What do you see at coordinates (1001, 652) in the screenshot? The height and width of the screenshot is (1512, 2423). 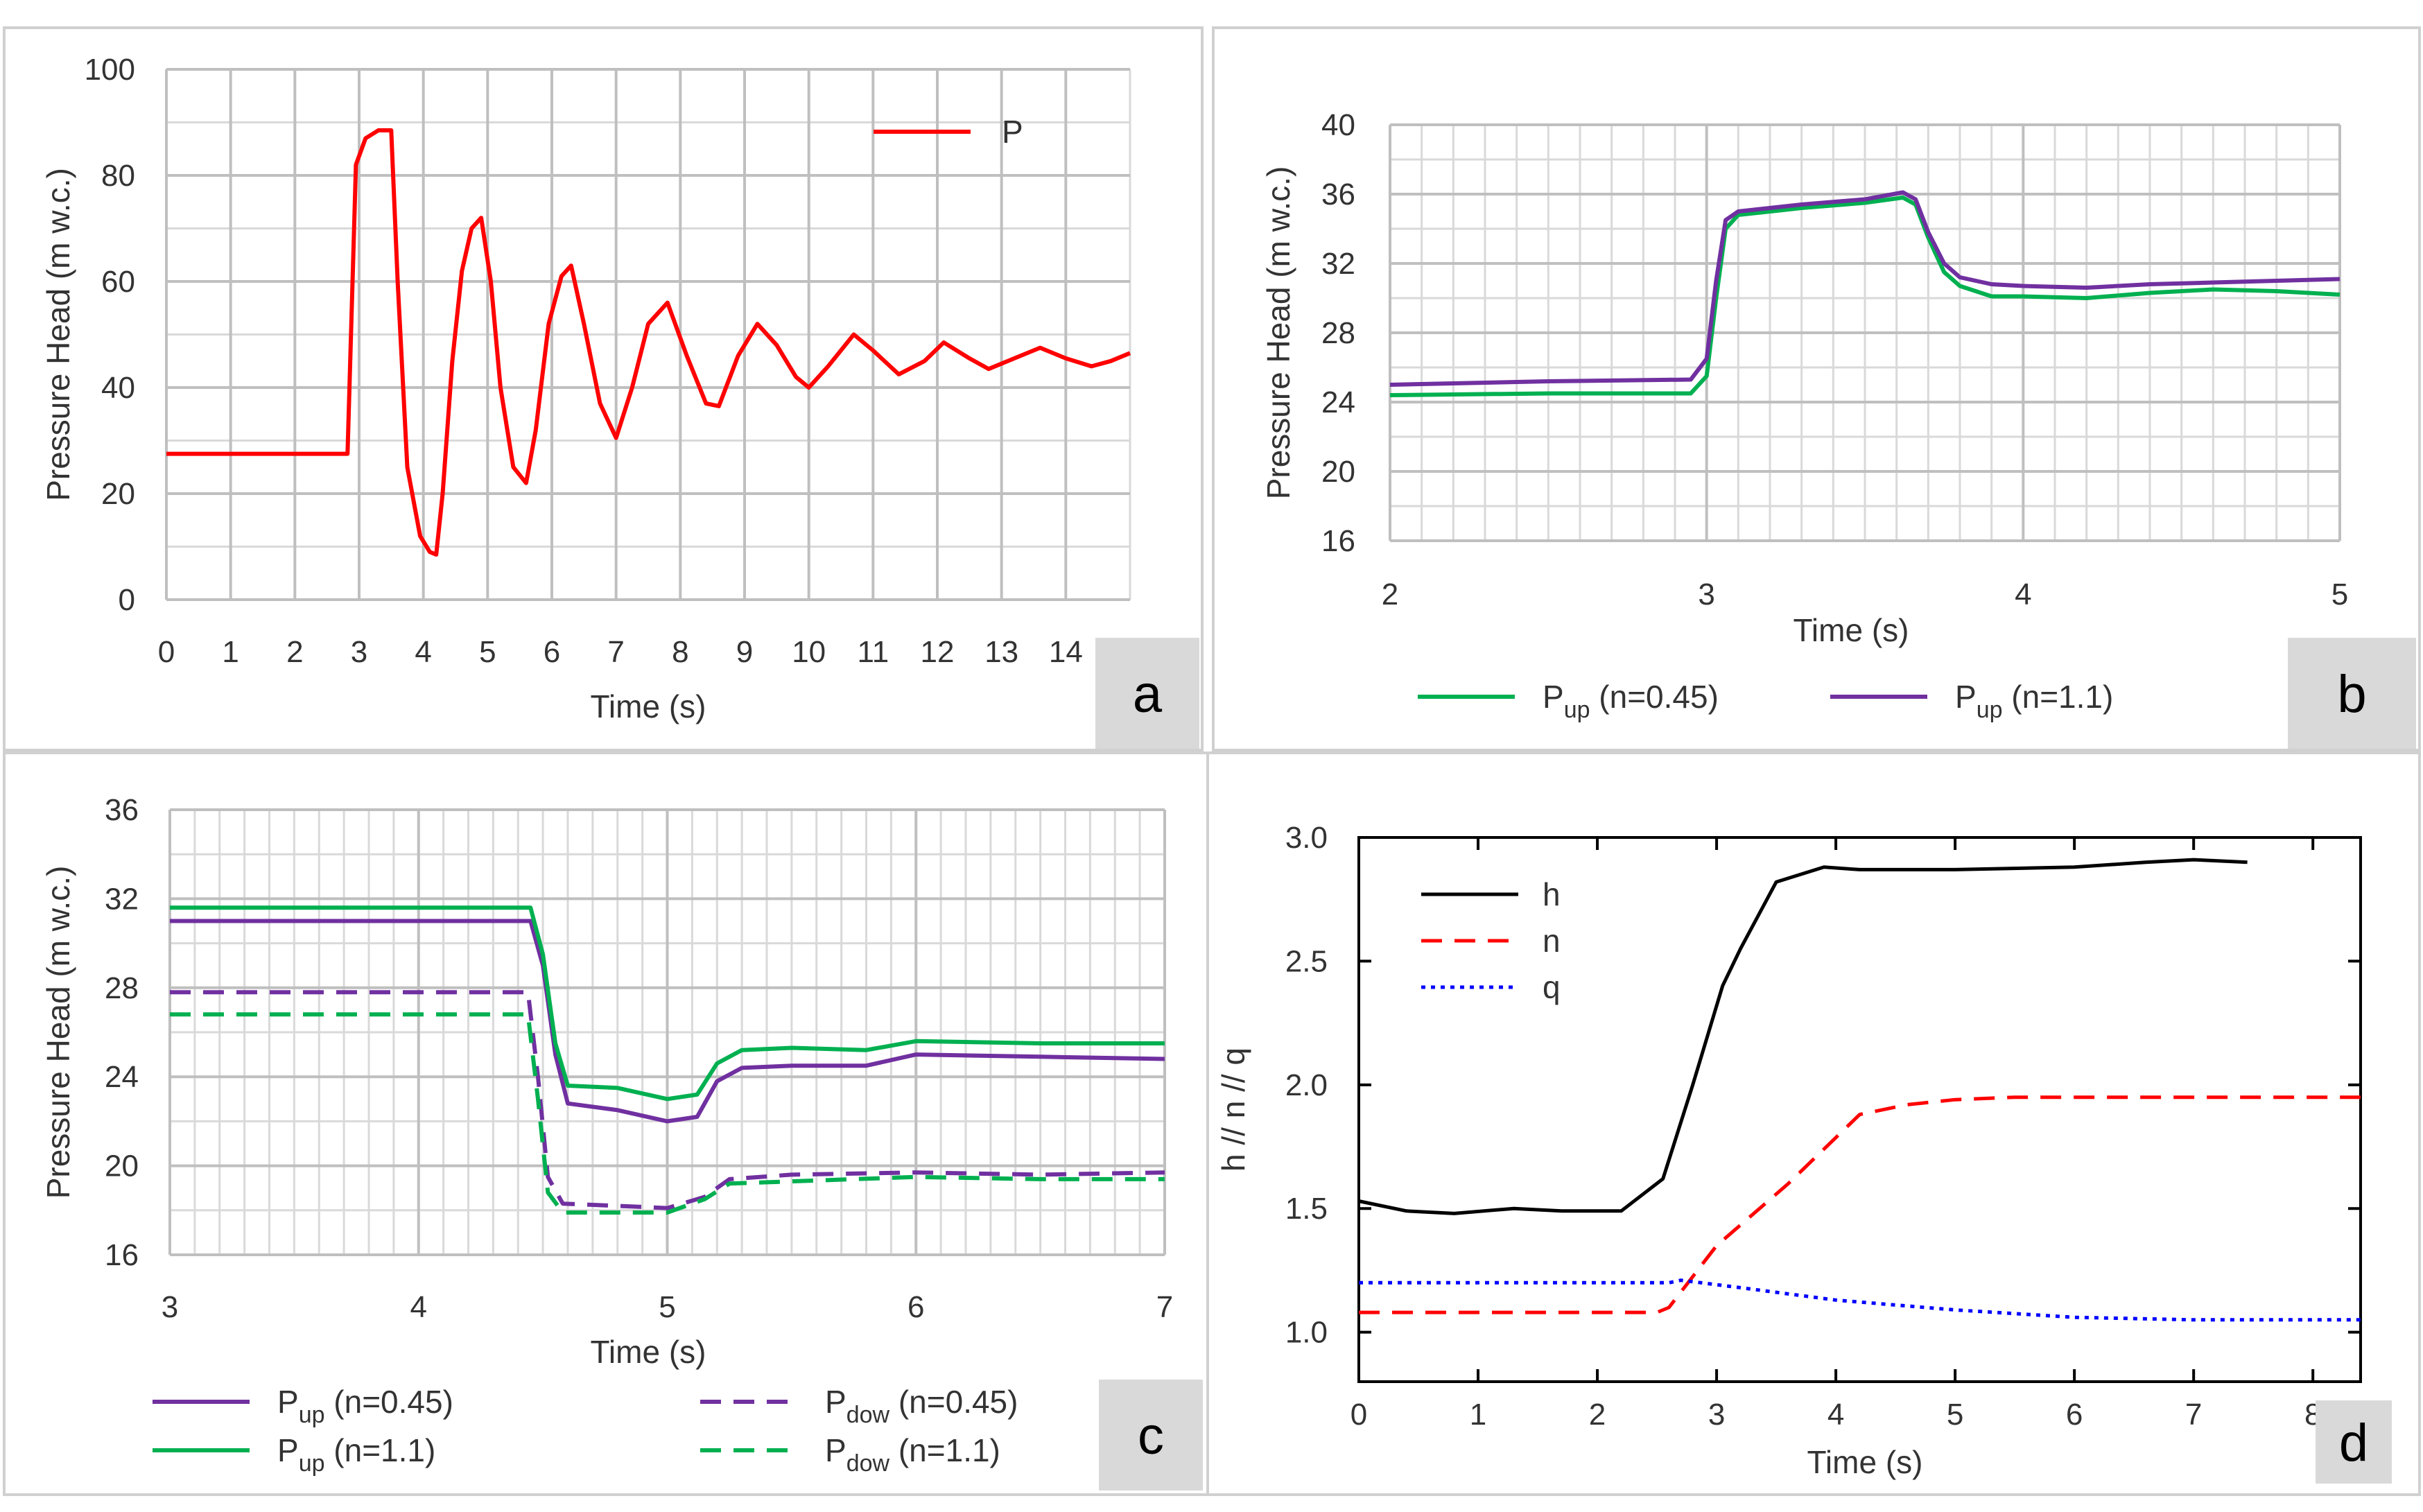 I see `x-tick-label: 13` at bounding box center [1001, 652].